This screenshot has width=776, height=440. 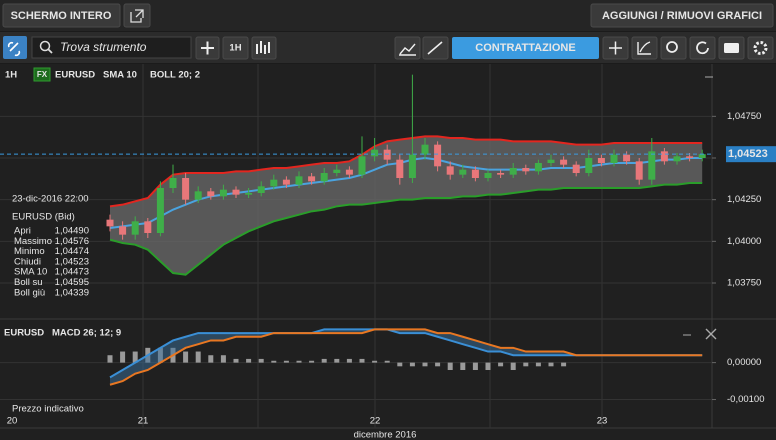 I want to click on interval-label: 1H, so click(x=235, y=48).